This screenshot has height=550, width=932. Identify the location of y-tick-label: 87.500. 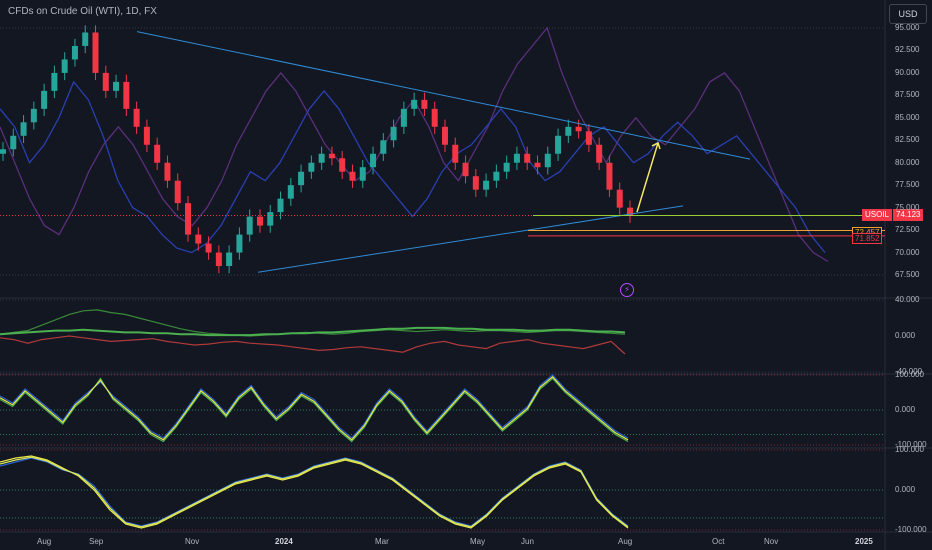
(907, 95).